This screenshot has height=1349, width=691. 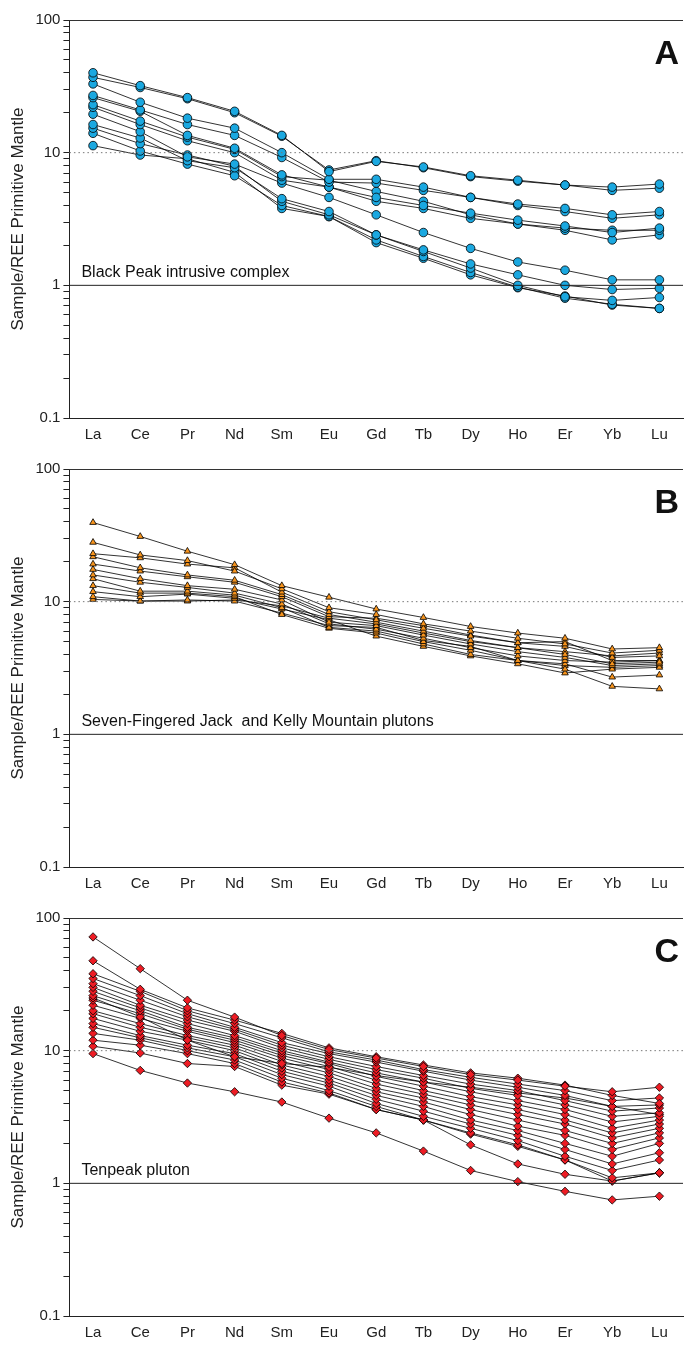 I want to click on annotation: A, so click(x=666, y=52).